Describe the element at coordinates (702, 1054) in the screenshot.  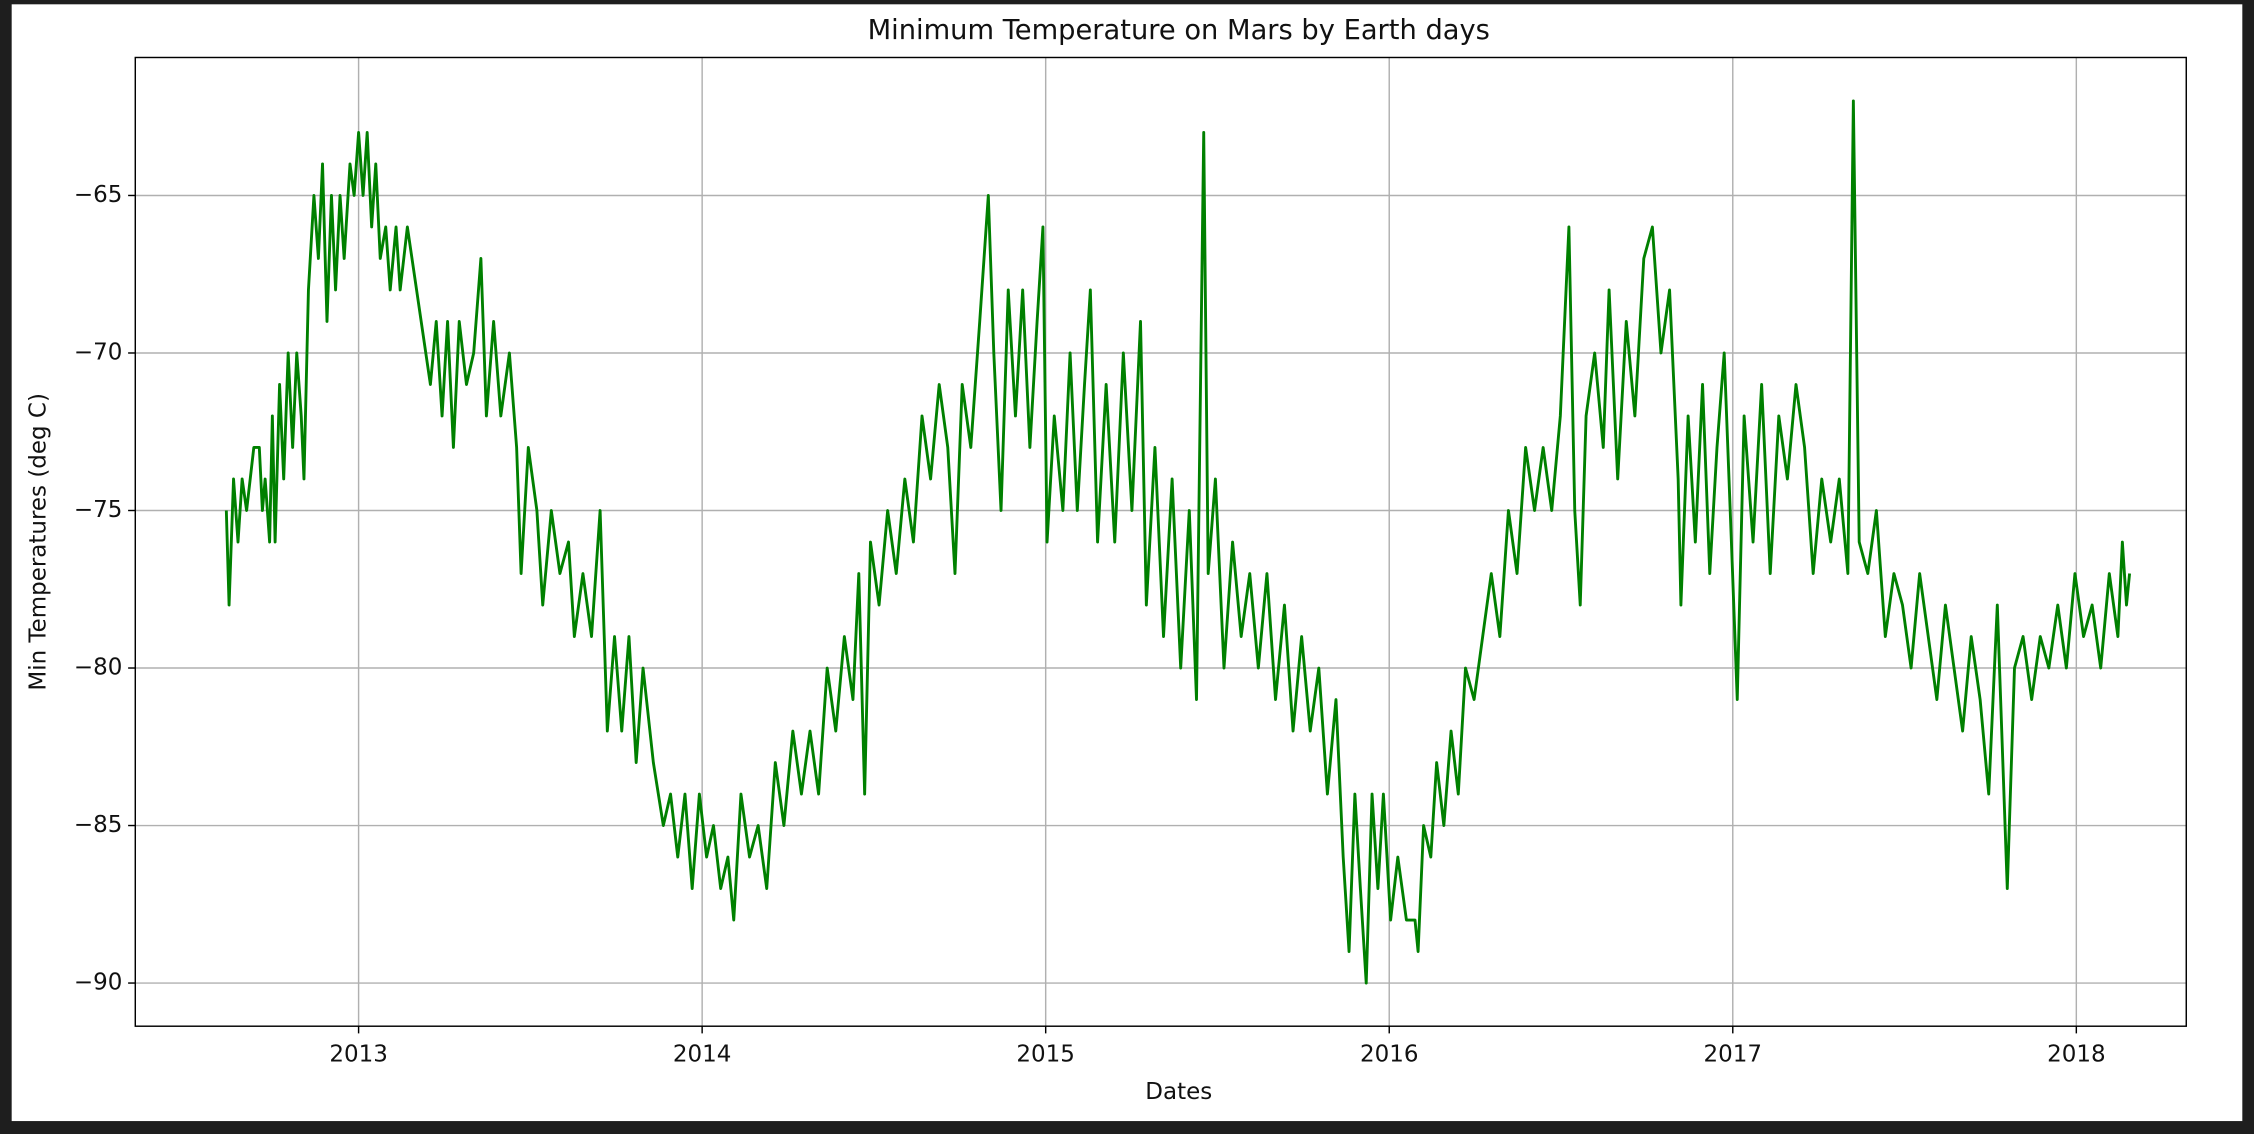
I see `x-tick-label: 2014` at that location.